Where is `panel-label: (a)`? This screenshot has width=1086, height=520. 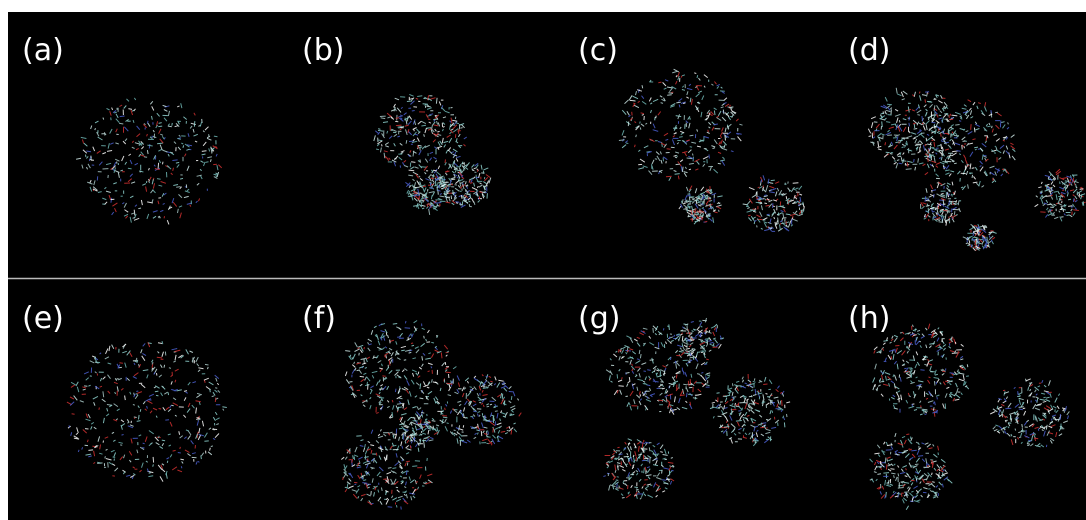 panel-label: (a) is located at coordinates (43, 50).